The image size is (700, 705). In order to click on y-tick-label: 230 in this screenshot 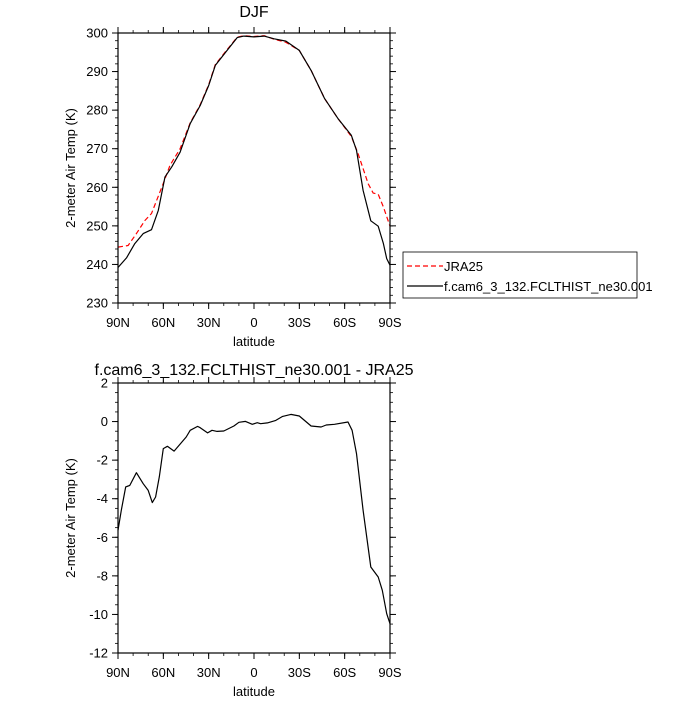, I will do `click(97, 303)`.